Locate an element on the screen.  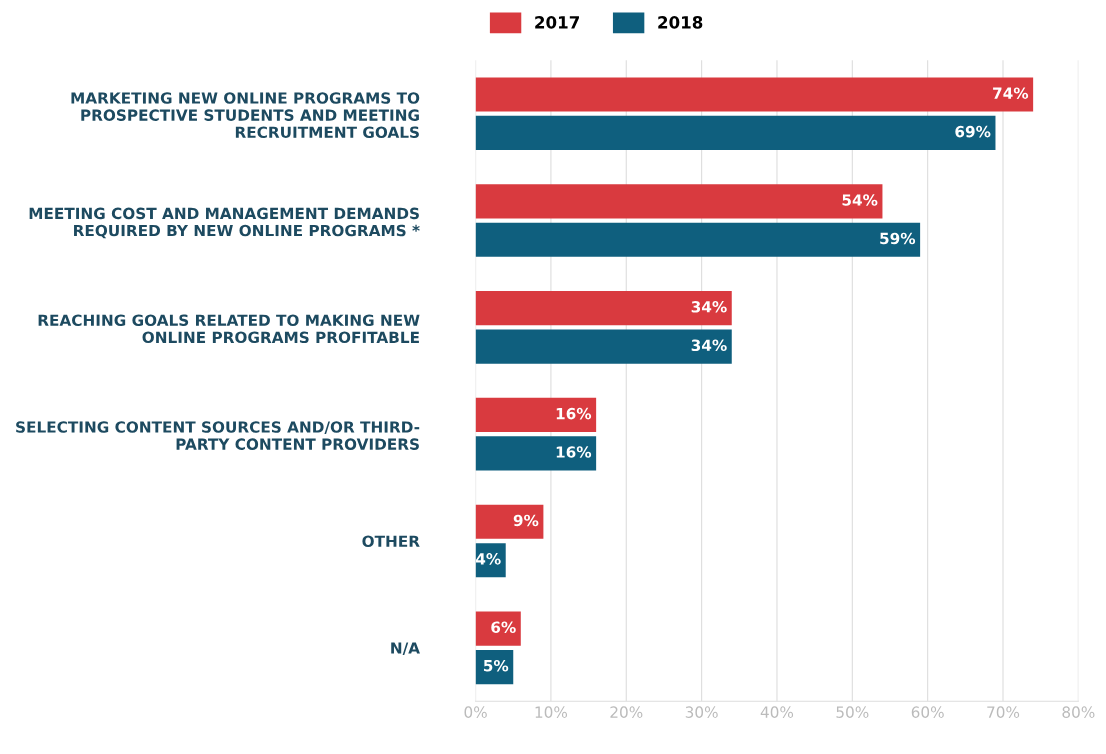
x-tick-label: 40% is located at coordinates (777, 712).